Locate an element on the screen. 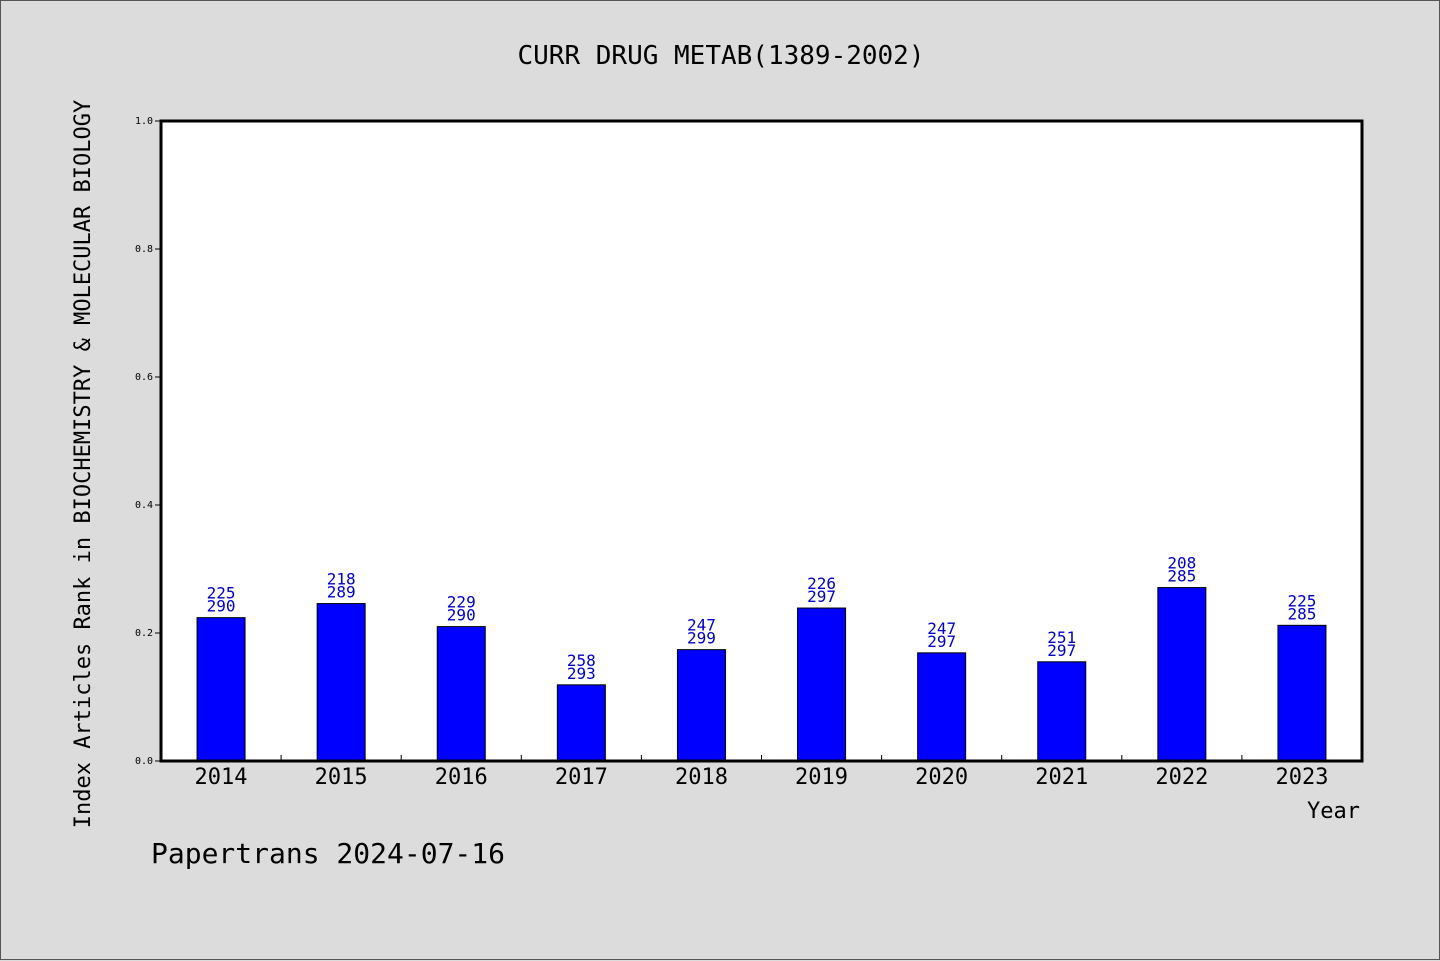 This screenshot has height=961, width=1440. bar-total-label: 293 is located at coordinates (581, 673).